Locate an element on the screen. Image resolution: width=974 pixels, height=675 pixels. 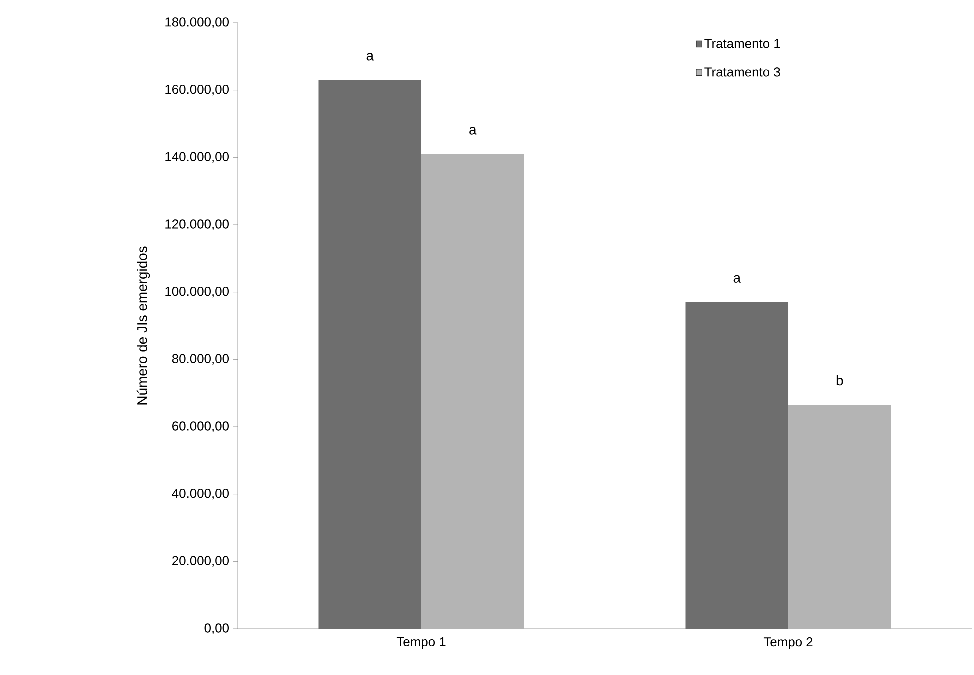
y-axis-title: Número de JIs emergidos is located at coordinates (143, 325).